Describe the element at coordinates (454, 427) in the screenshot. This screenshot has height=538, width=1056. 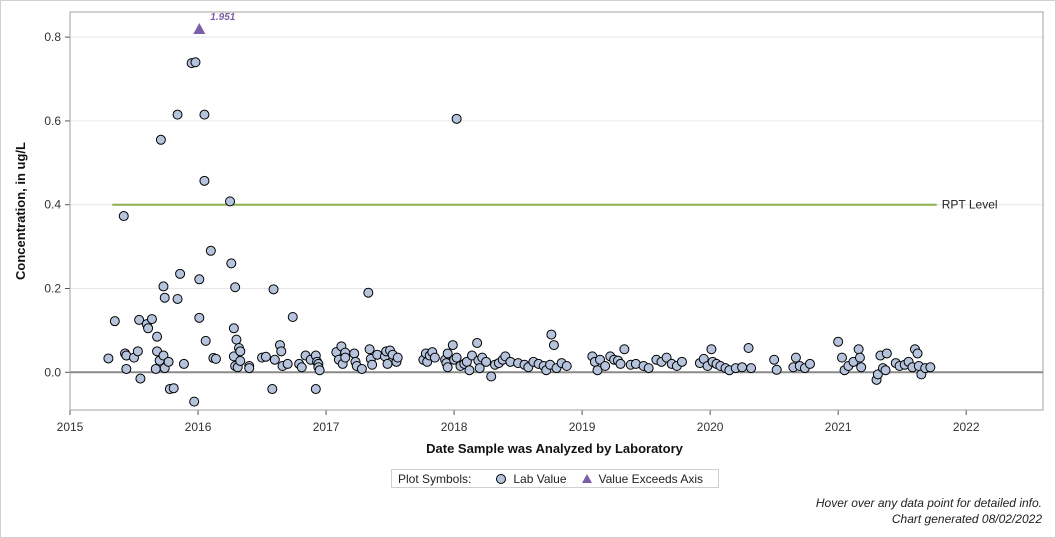
I see `x-tick-label: 2018` at that location.